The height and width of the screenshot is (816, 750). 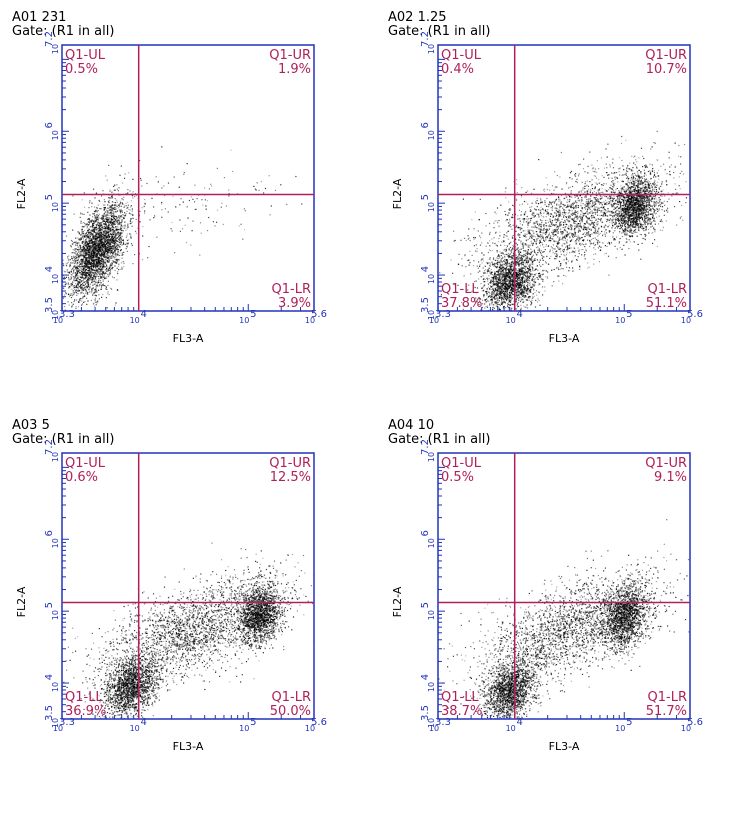 What do you see at coordinates (67, 314) in the screenshot?
I see `x-tick-exponent: 3.3` at bounding box center [67, 314].